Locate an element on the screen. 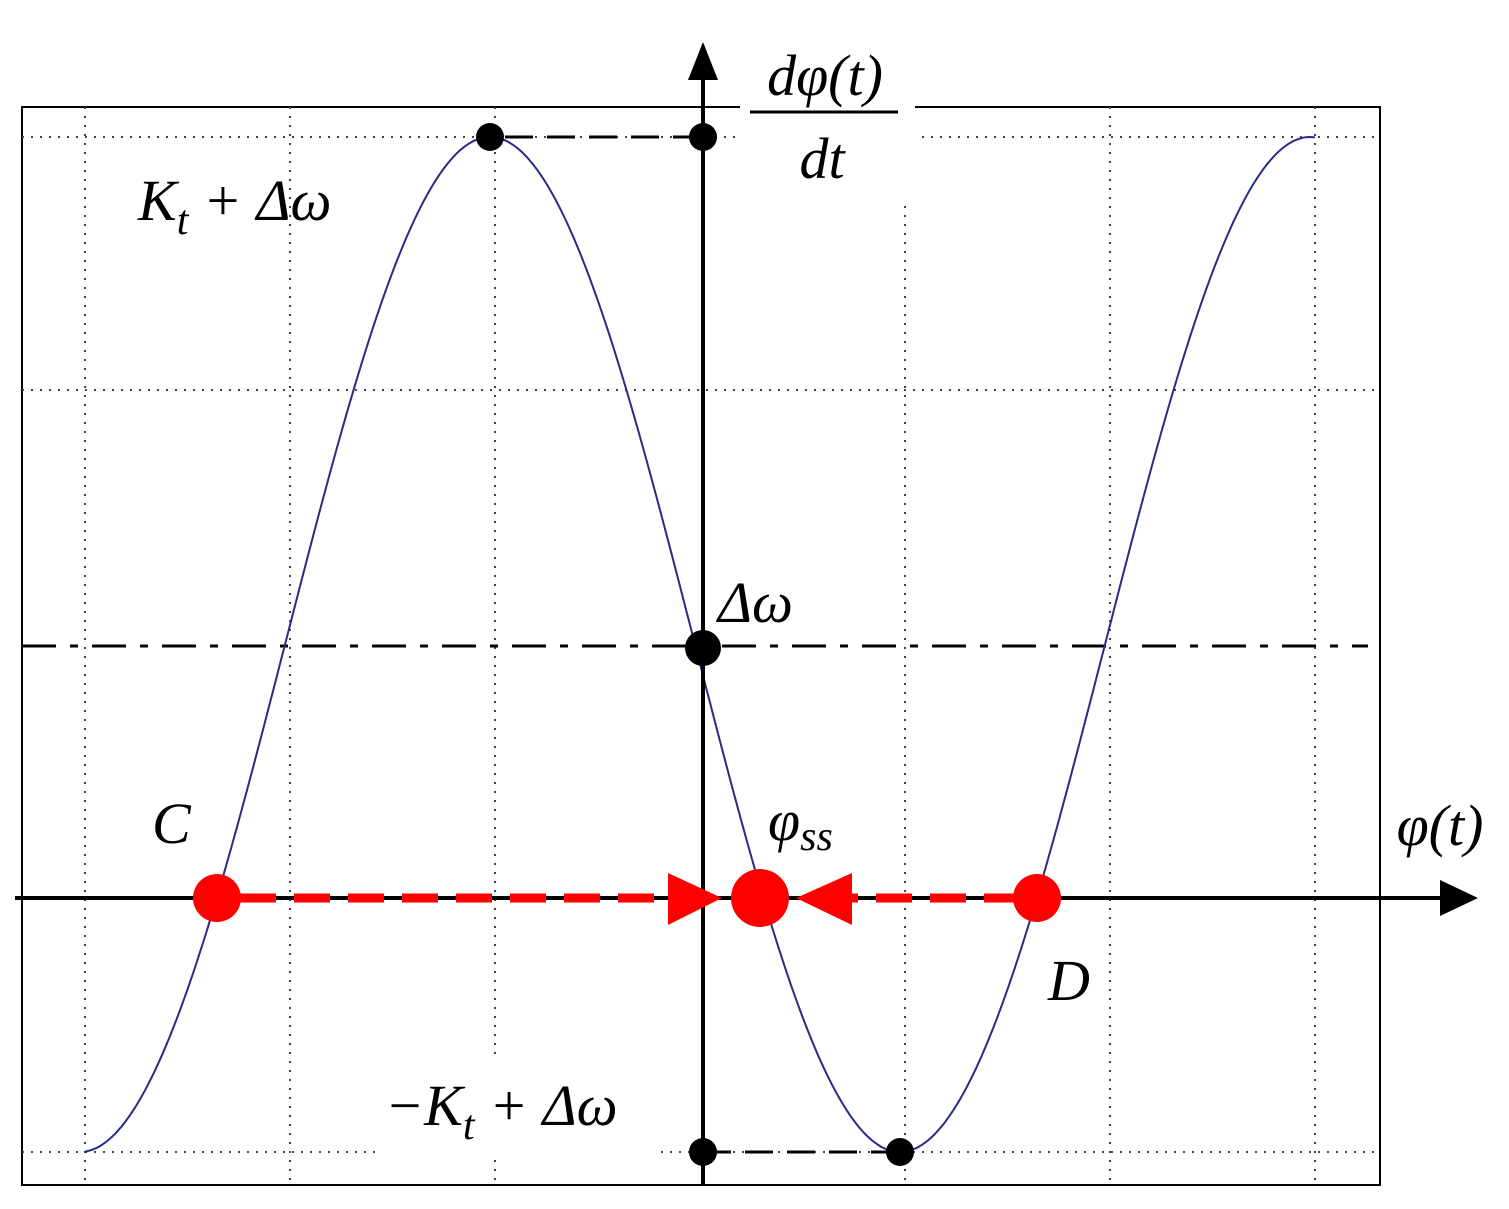  point-d is located at coordinates (1037, 898).